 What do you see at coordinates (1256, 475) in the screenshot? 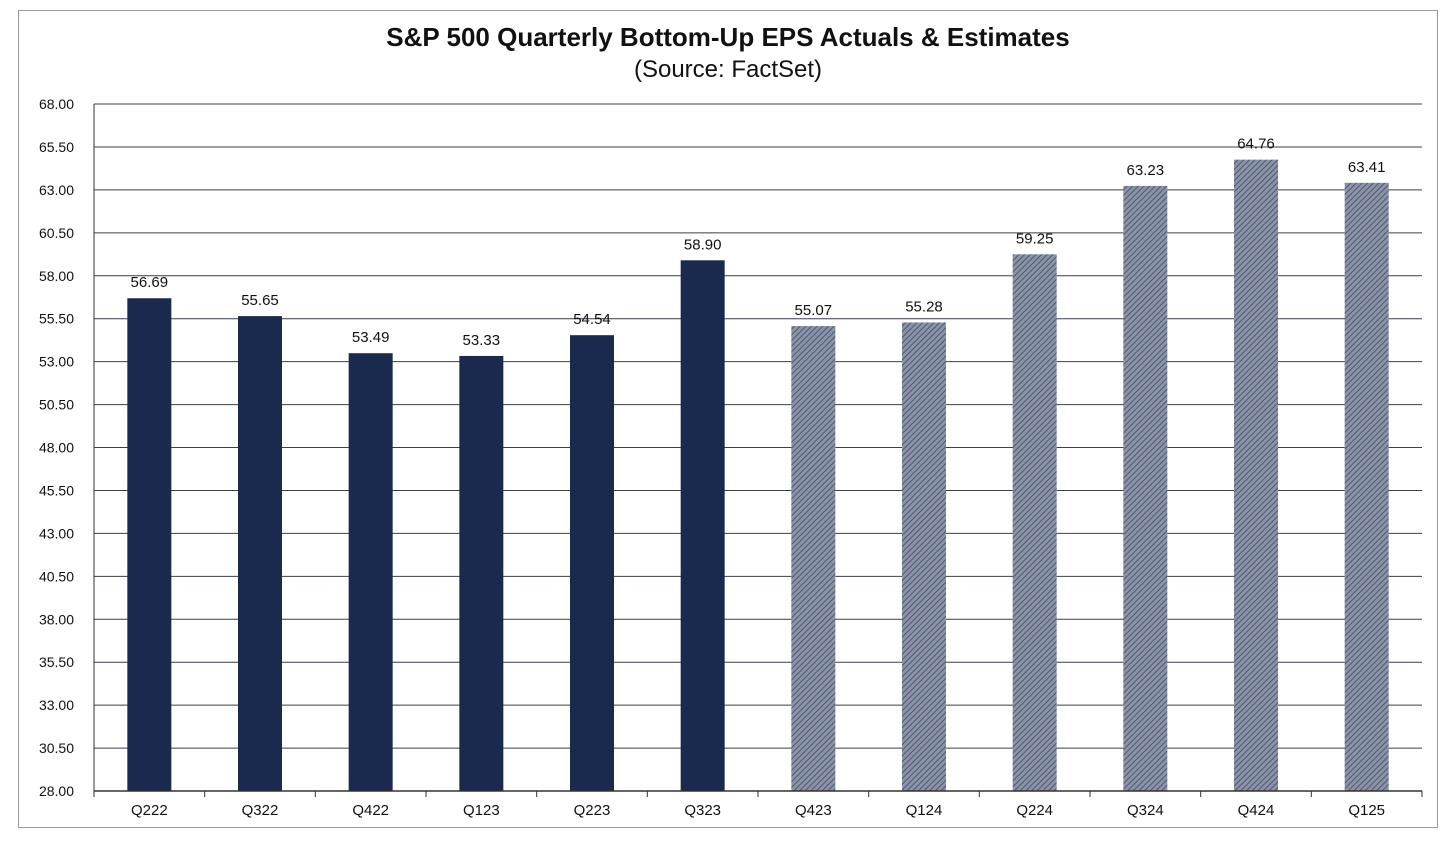
I see `bar-estimate-q424` at bounding box center [1256, 475].